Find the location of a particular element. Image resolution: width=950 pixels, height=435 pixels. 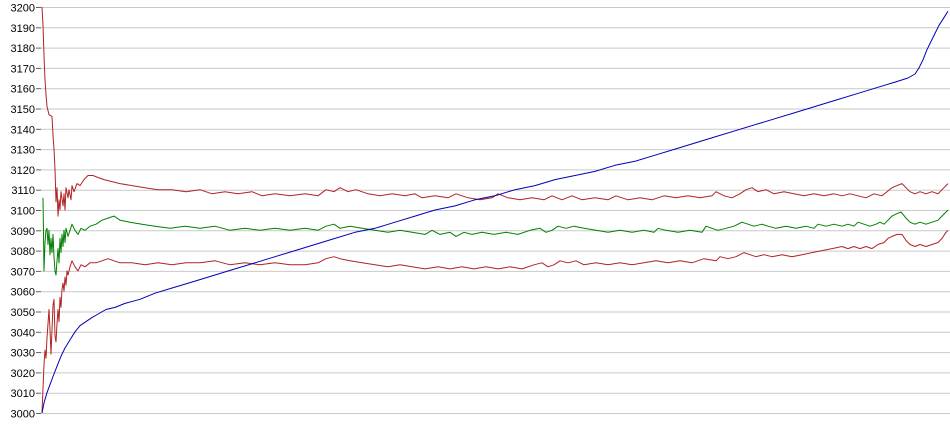

y-axis-tick-label: 3110 is located at coordinates (23, 191).